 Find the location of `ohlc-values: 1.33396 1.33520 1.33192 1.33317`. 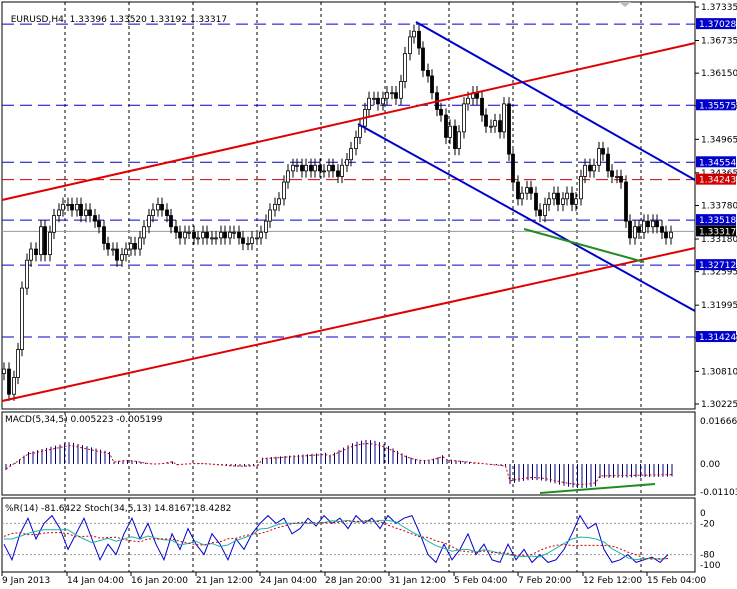

ohlc-values: 1.33396 1.33520 1.33192 1.33317 is located at coordinates (148, 20).